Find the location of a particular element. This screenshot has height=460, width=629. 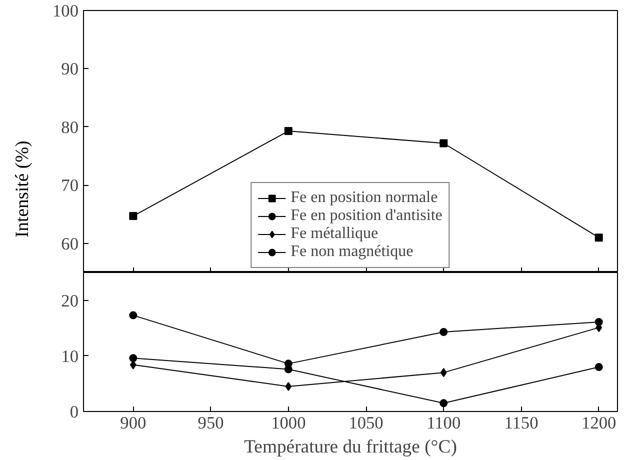

y-tick-label: 90 is located at coordinates (69, 69).